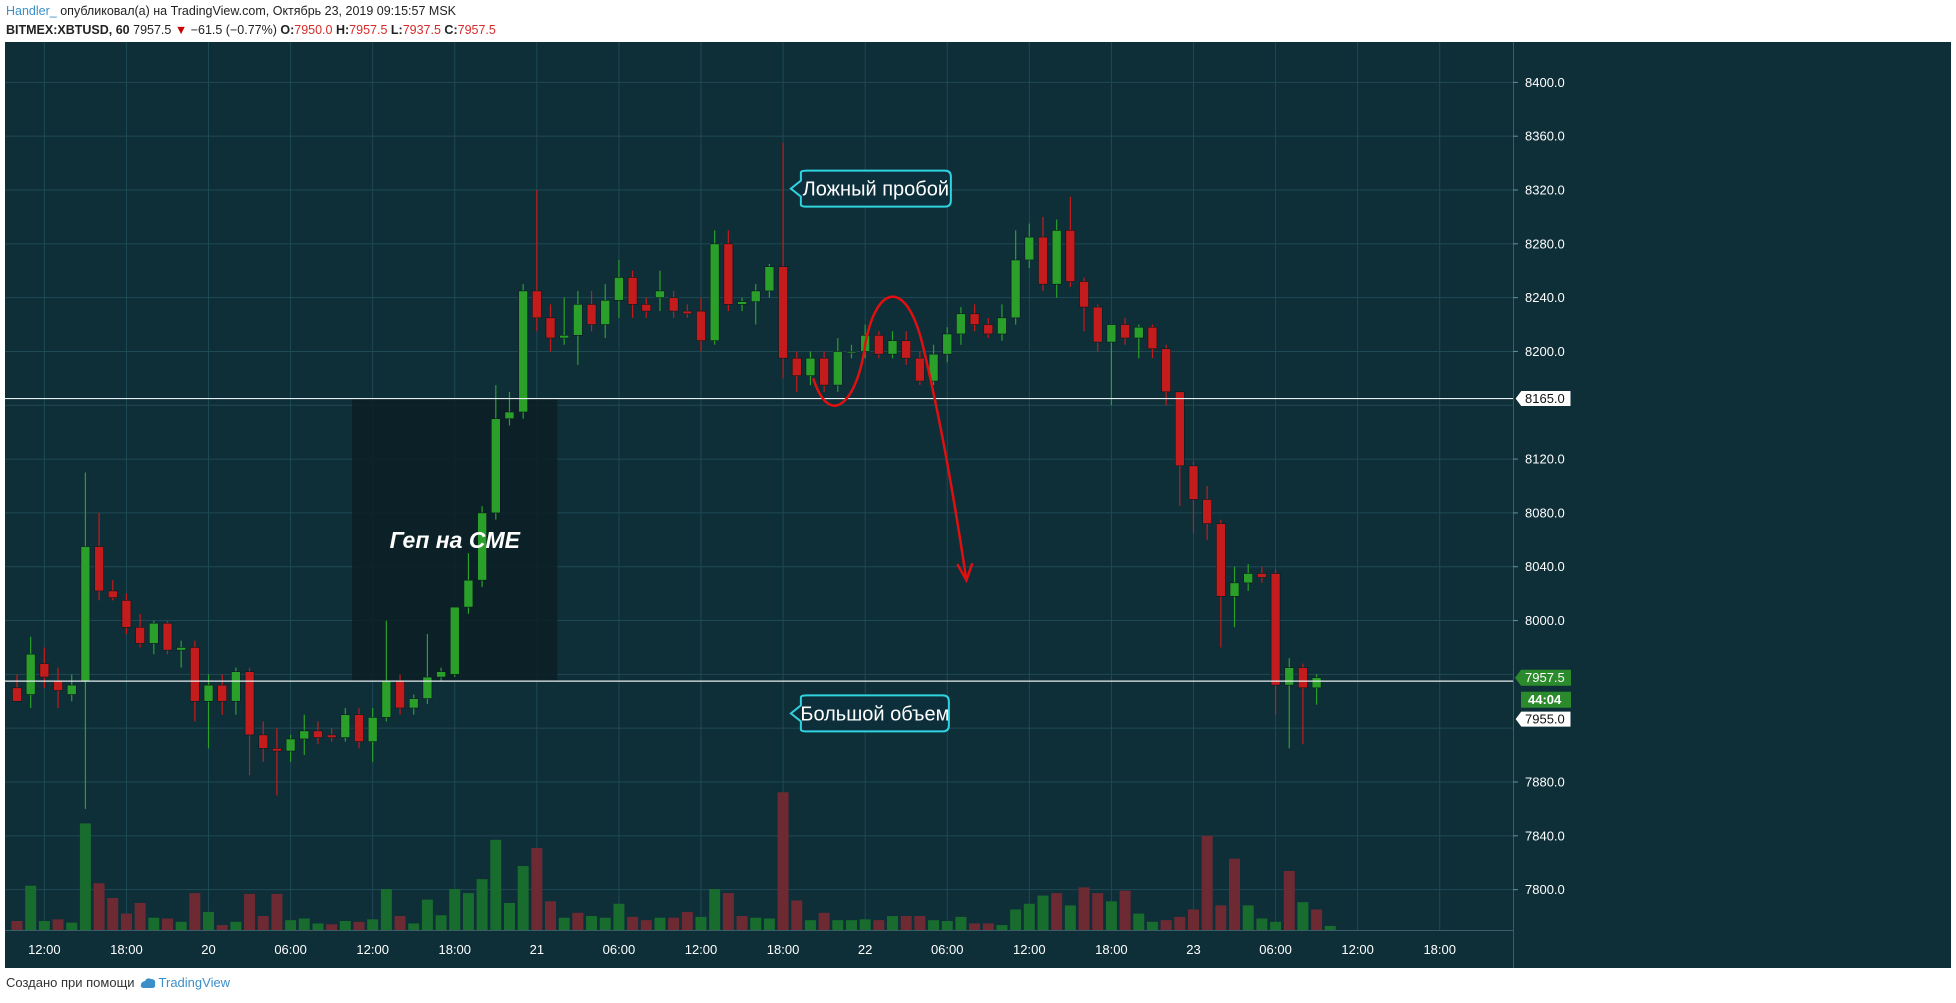 This screenshot has height=1003, width=1956. What do you see at coordinates (194, 982) in the screenshot?
I see `tradingview-link: TradingView` at bounding box center [194, 982].